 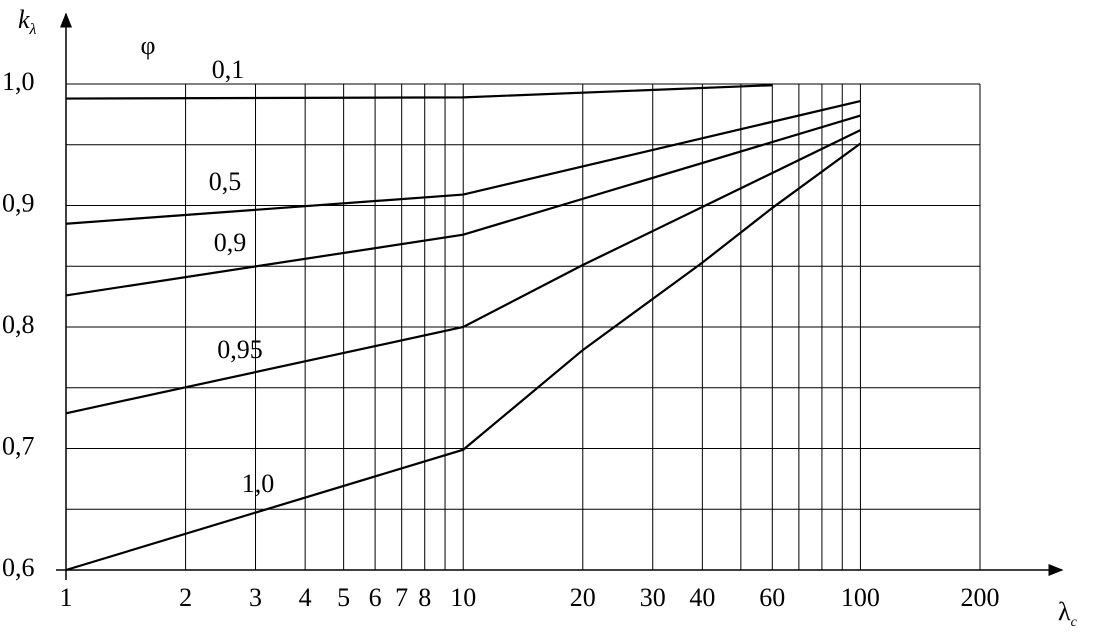 What do you see at coordinates (772, 597) in the screenshot?
I see `x-tick-label: 60` at bounding box center [772, 597].